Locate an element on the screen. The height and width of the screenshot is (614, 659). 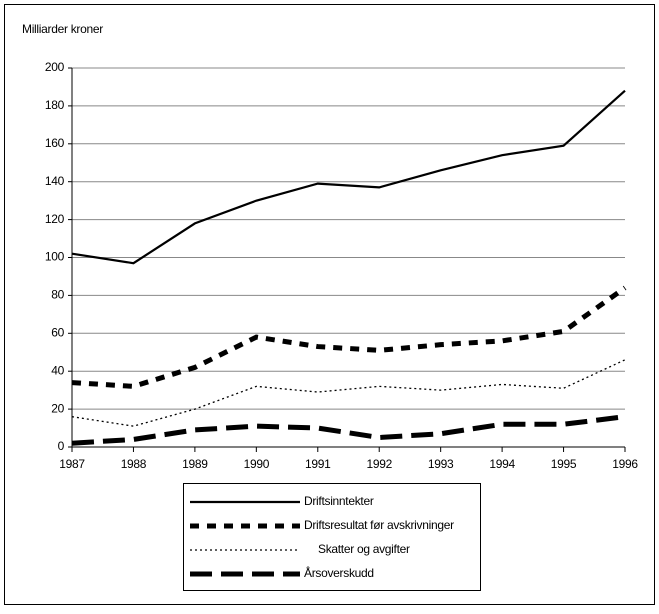
y-tick-label: 140 is located at coordinates (55, 181).